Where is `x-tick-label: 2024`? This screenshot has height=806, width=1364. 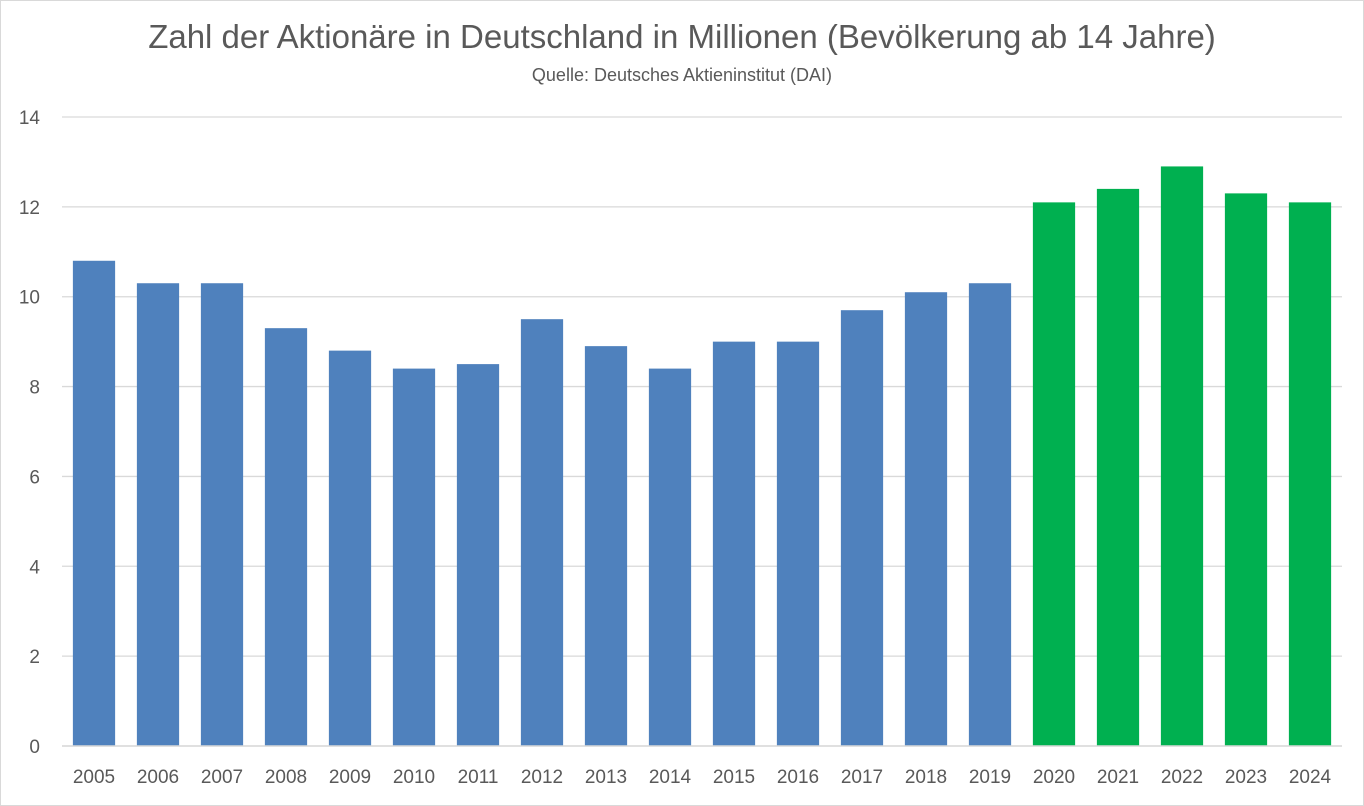 x-tick-label: 2024 is located at coordinates (1310, 777).